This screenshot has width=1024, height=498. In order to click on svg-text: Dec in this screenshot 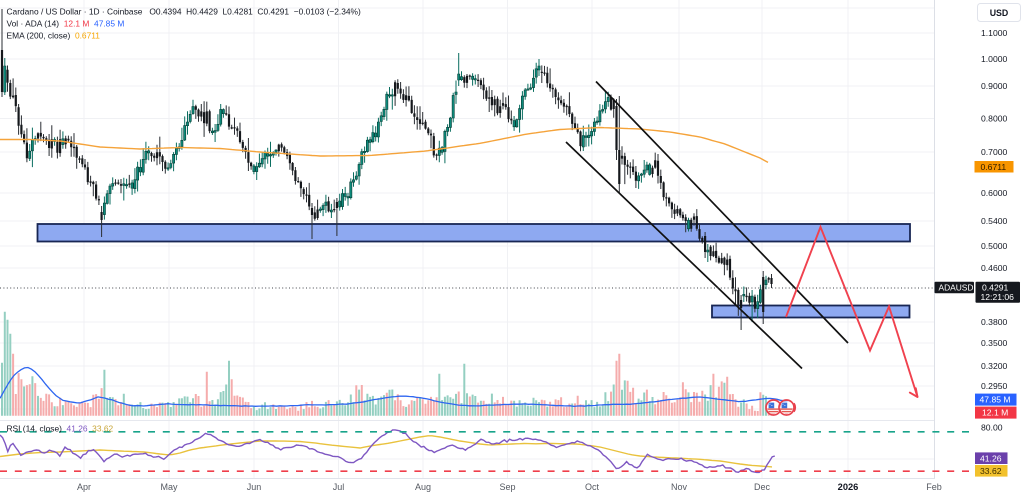, I will do `click(762, 487)`.